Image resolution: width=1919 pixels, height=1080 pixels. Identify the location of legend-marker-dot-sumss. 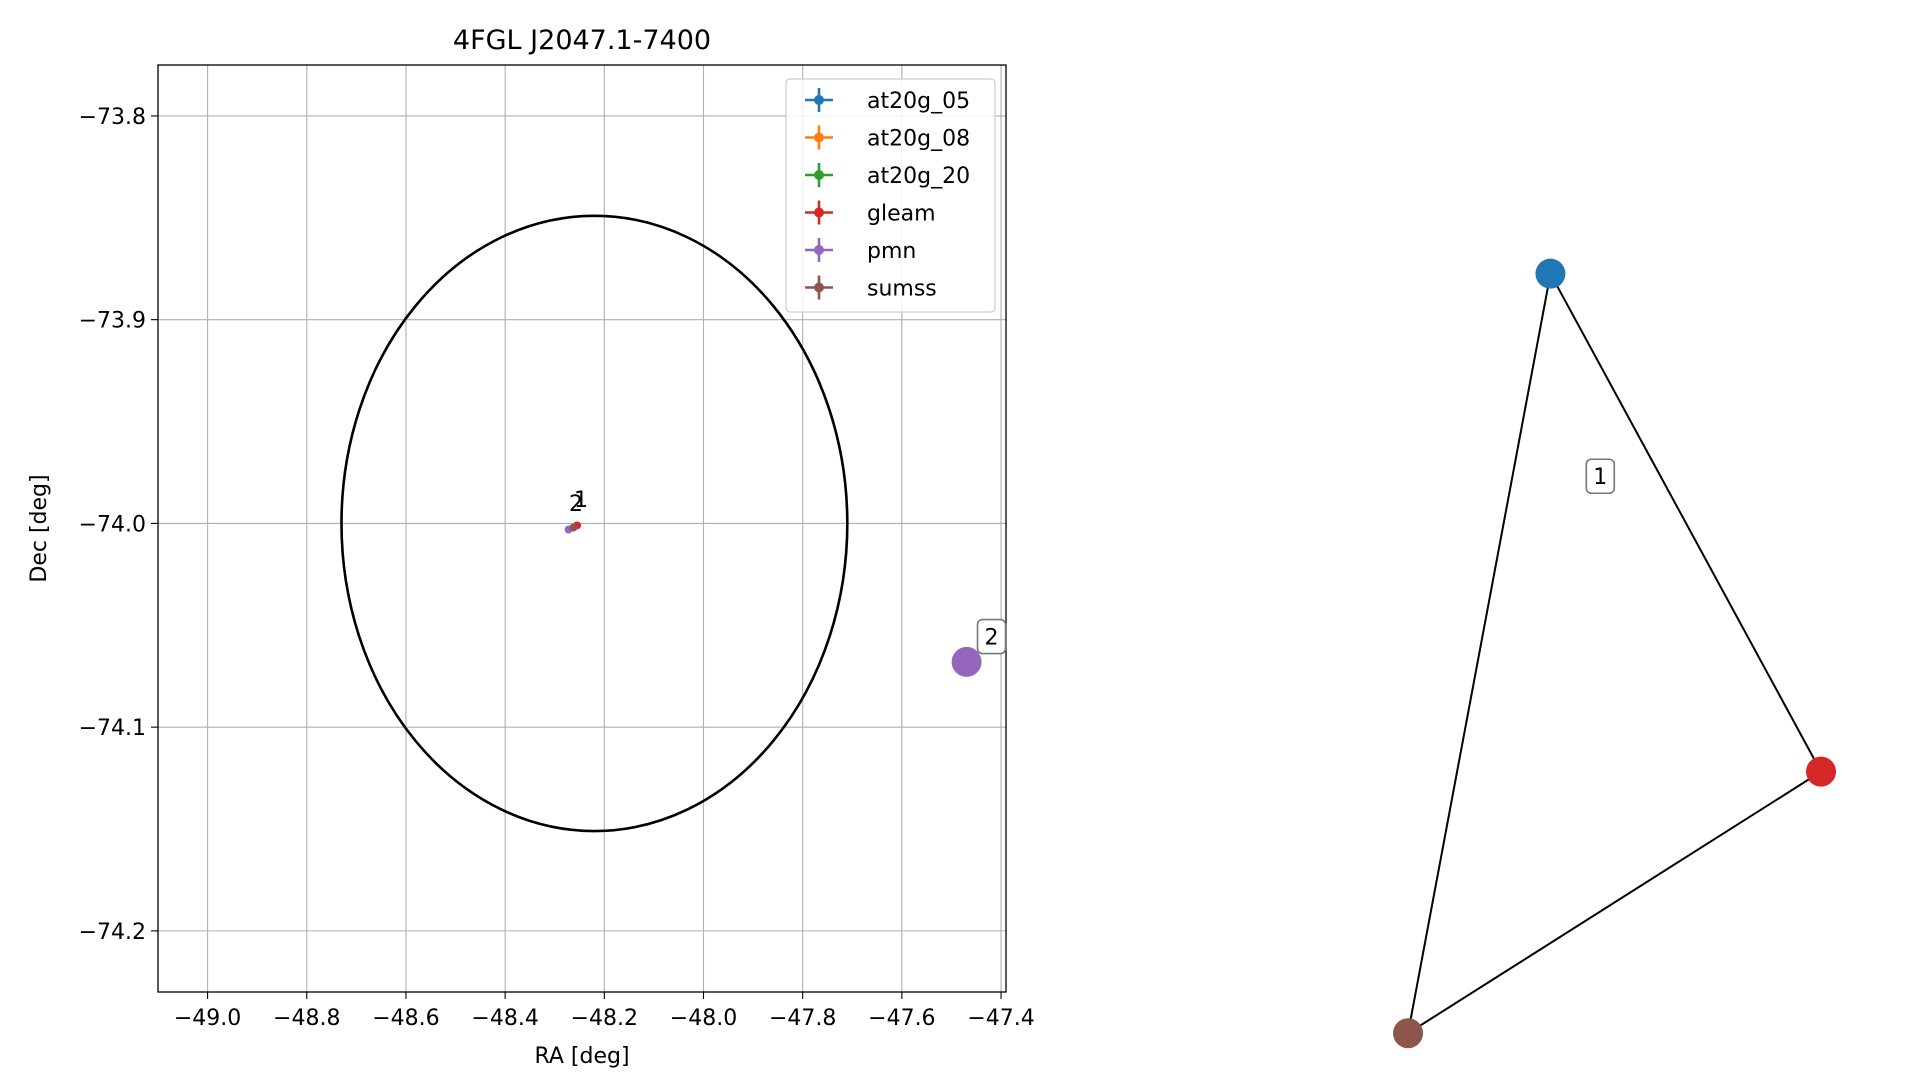
(819, 287).